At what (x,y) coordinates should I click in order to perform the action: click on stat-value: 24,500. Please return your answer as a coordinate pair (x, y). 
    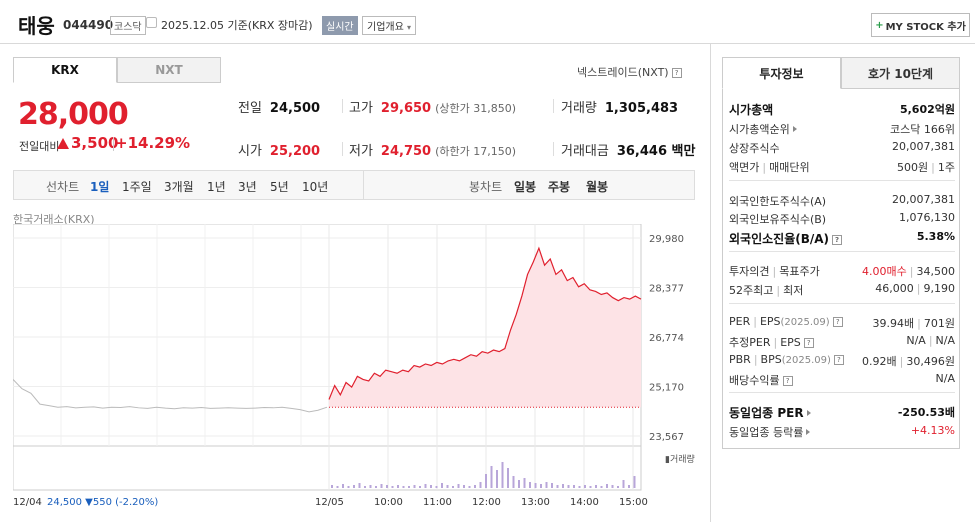
    Looking at the image, I should click on (295, 108).